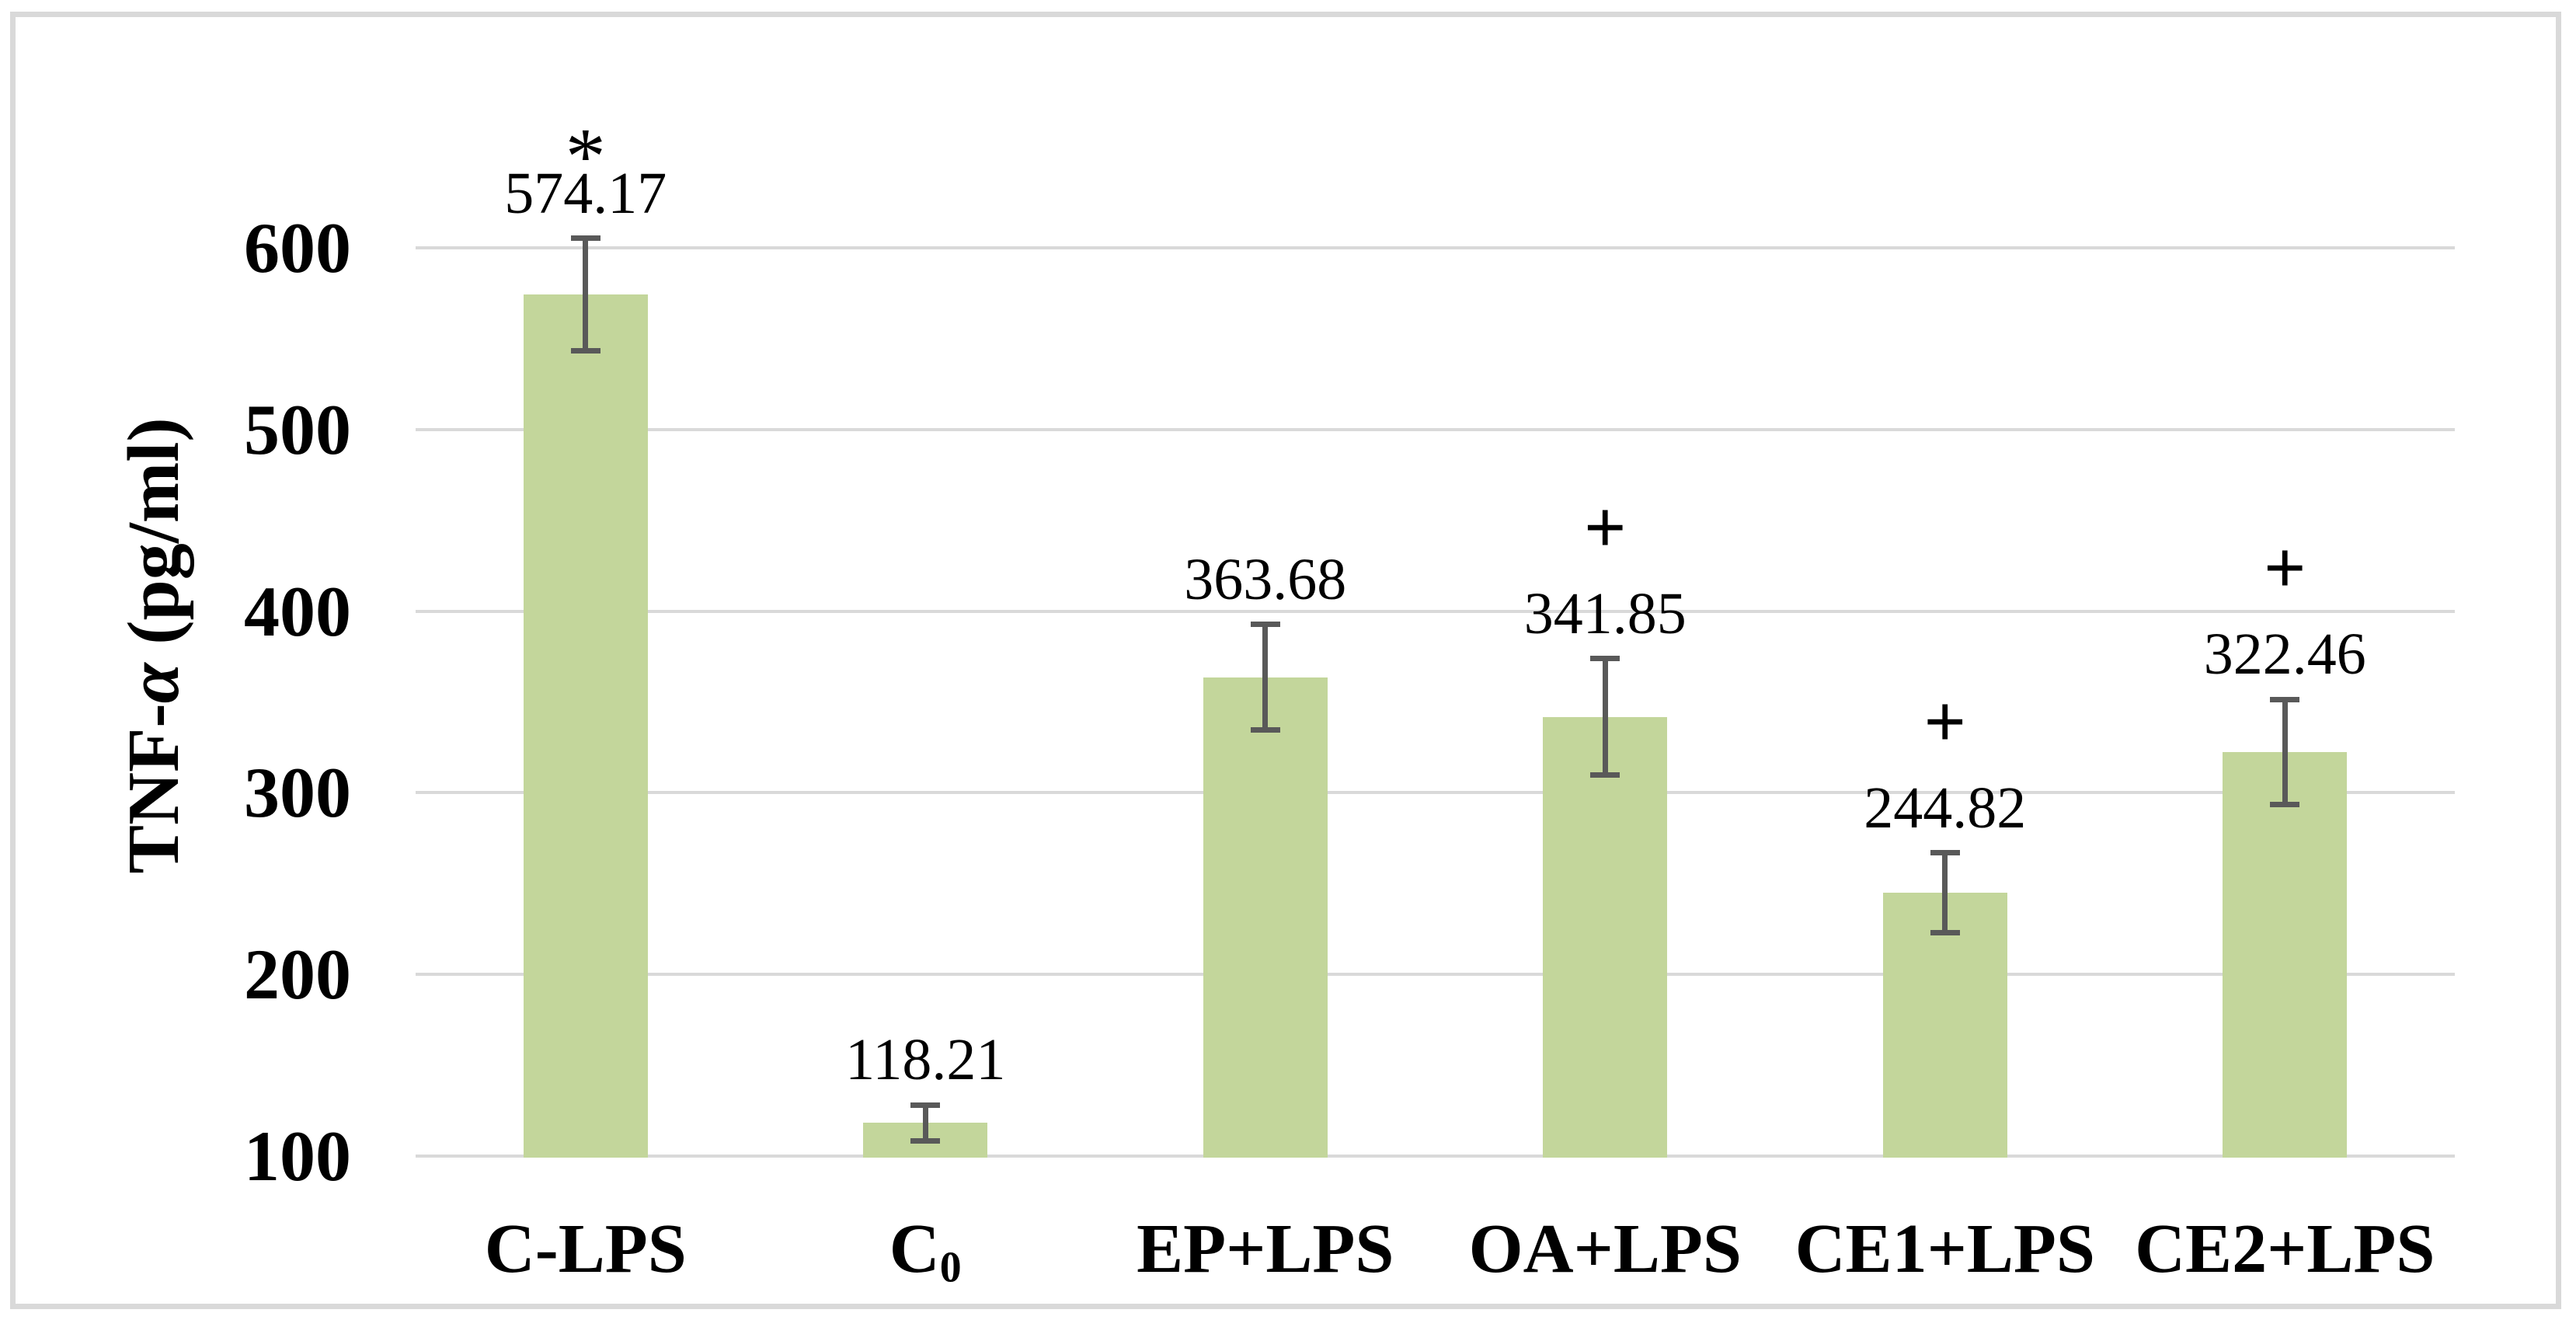 The width and height of the screenshot is (2576, 1327). I want to click on error-bar-bottom-cap-C0, so click(926, 1141).